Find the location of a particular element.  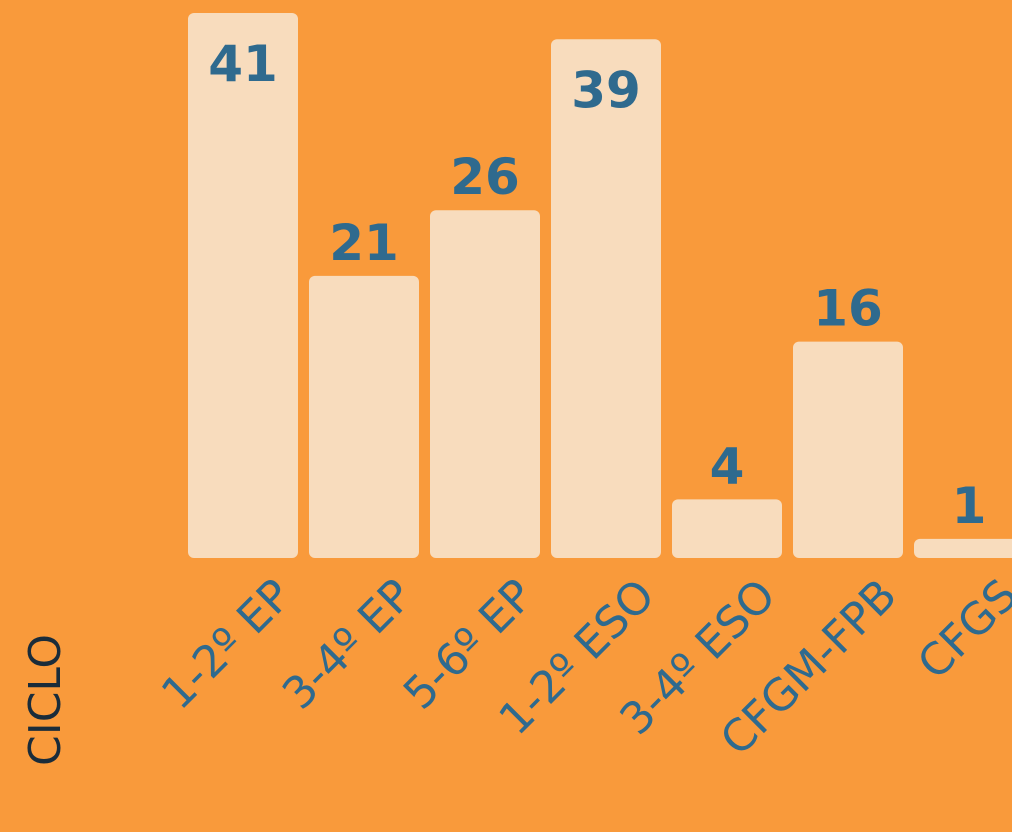

bar-value-label: 16 is located at coordinates (848, 309).